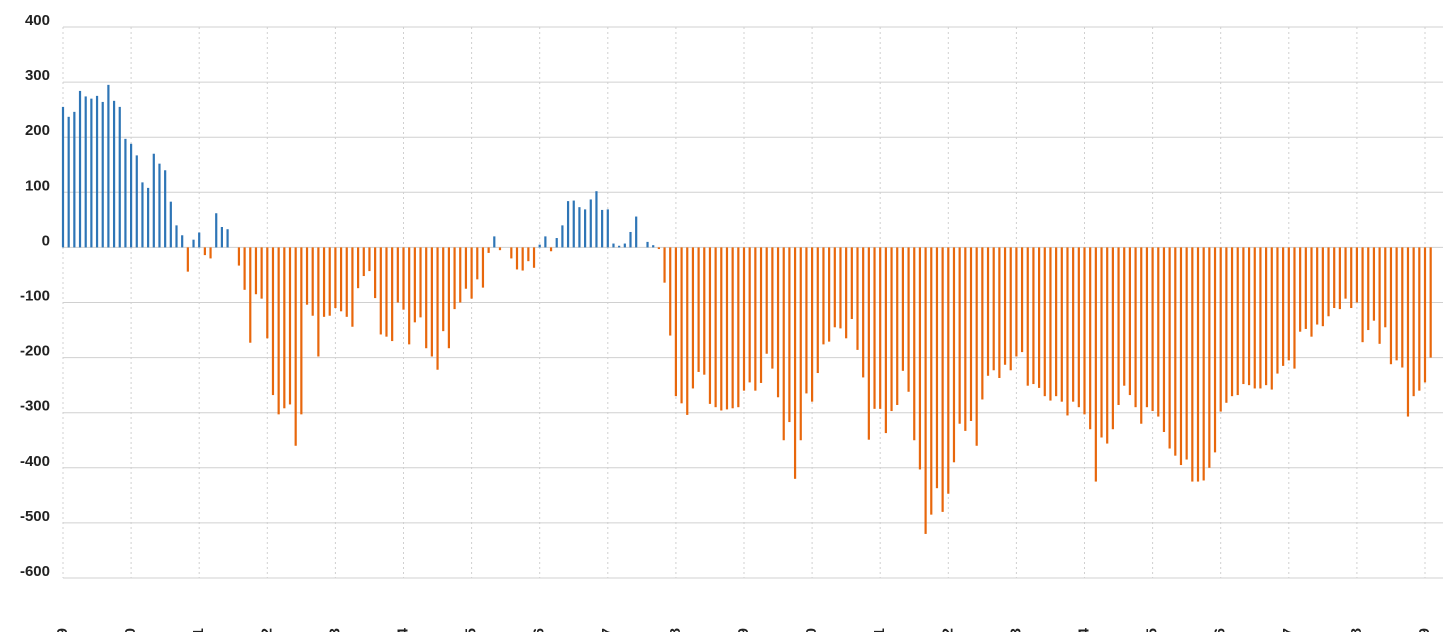 This screenshot has height=632, width=1443. What do you see at coordinates (1356, 630) in the screenshot?
I see `x-tick-label: 2018` at bounding box center [1356, 630].